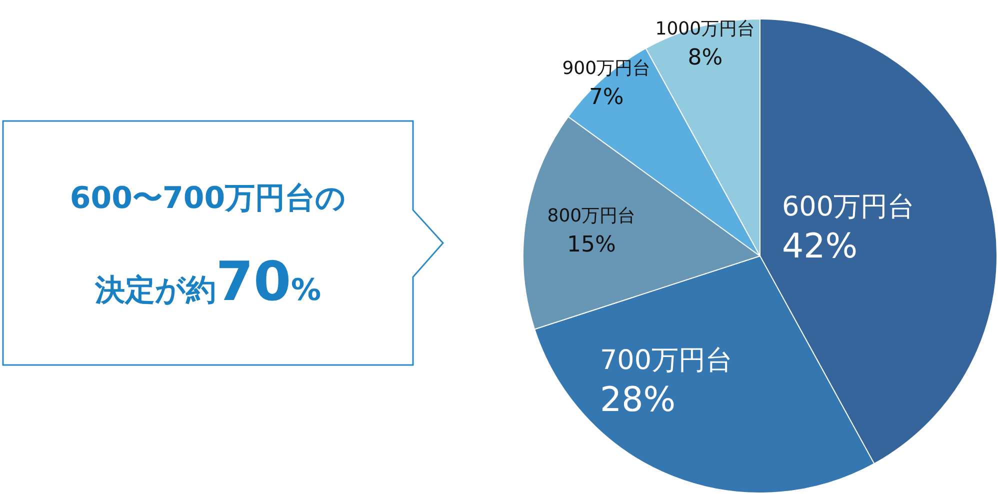  Describe the element at coordinates (820, 246) in the screenshot. I see `data-label: 42%` at that location.